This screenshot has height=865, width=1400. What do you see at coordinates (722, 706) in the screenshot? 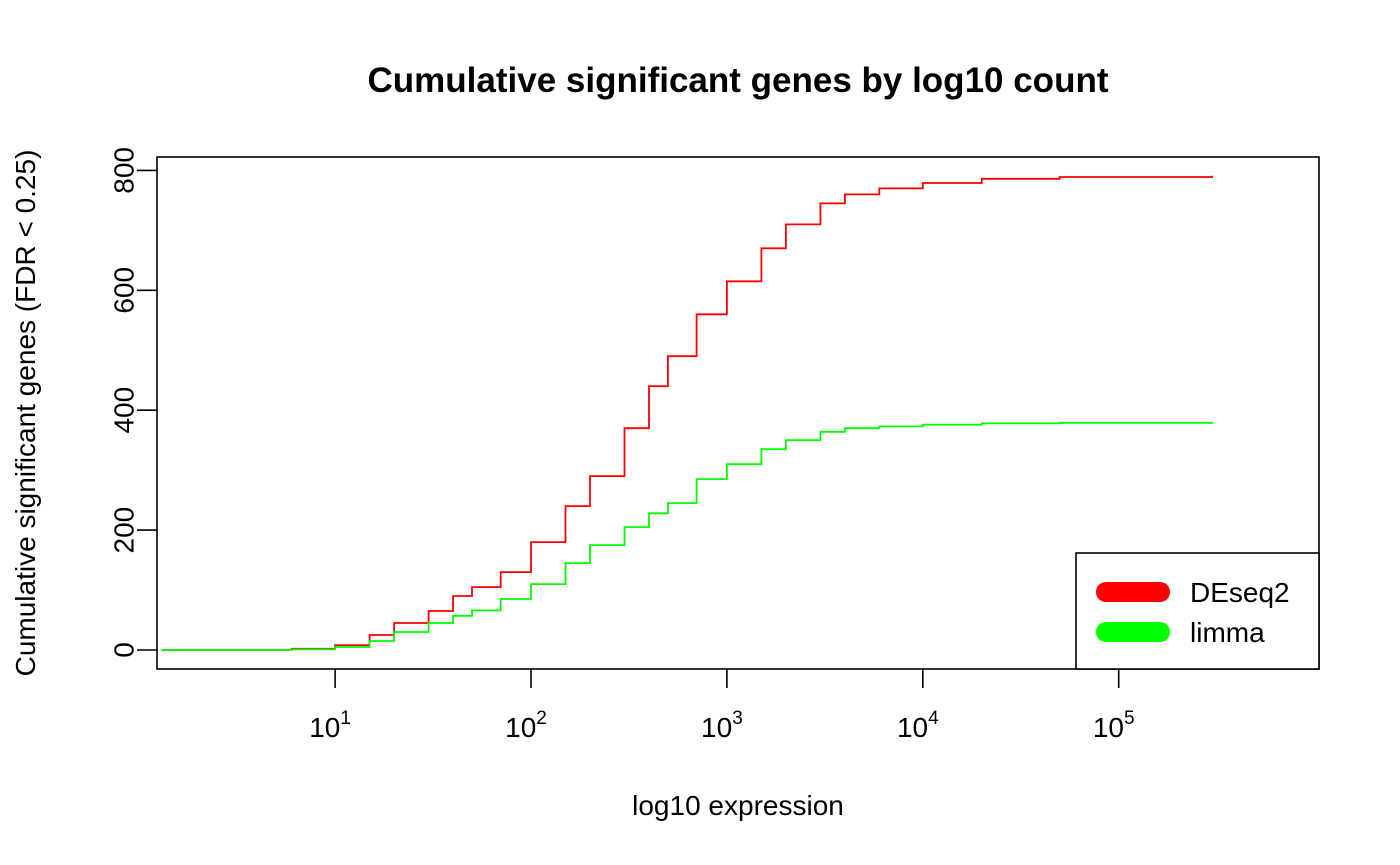
I see `x-axis: 10¹ 10² 10³ 10⁴ 10⁵` at bounding box center [722, 706].